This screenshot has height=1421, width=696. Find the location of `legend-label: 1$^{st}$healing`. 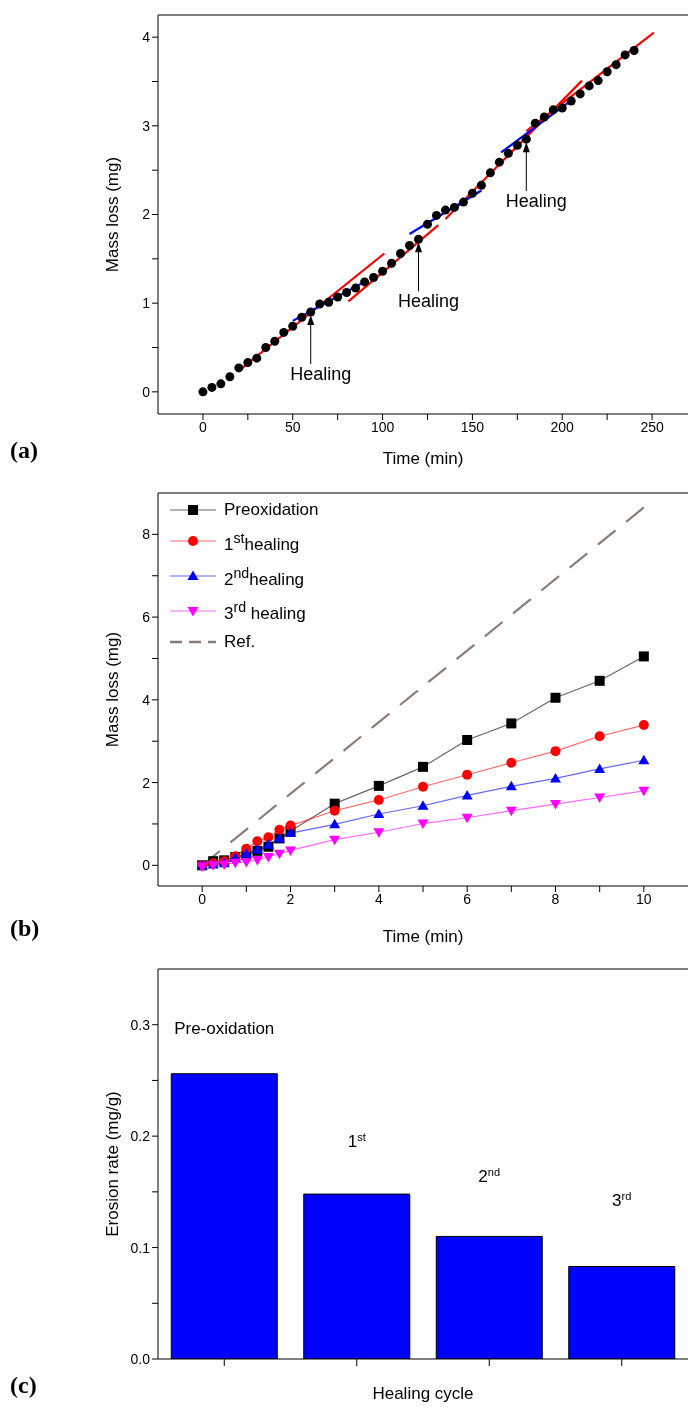

legend-label: 1$^{st}$healing is located at coordinates (262, 542).